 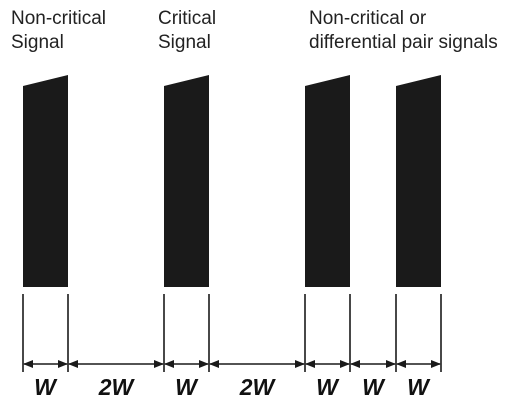 What do you see at coordinates (37, 42) in the screenshot?
I see `label-non-critical-line2: Signal` at bounding box center [37, 42].